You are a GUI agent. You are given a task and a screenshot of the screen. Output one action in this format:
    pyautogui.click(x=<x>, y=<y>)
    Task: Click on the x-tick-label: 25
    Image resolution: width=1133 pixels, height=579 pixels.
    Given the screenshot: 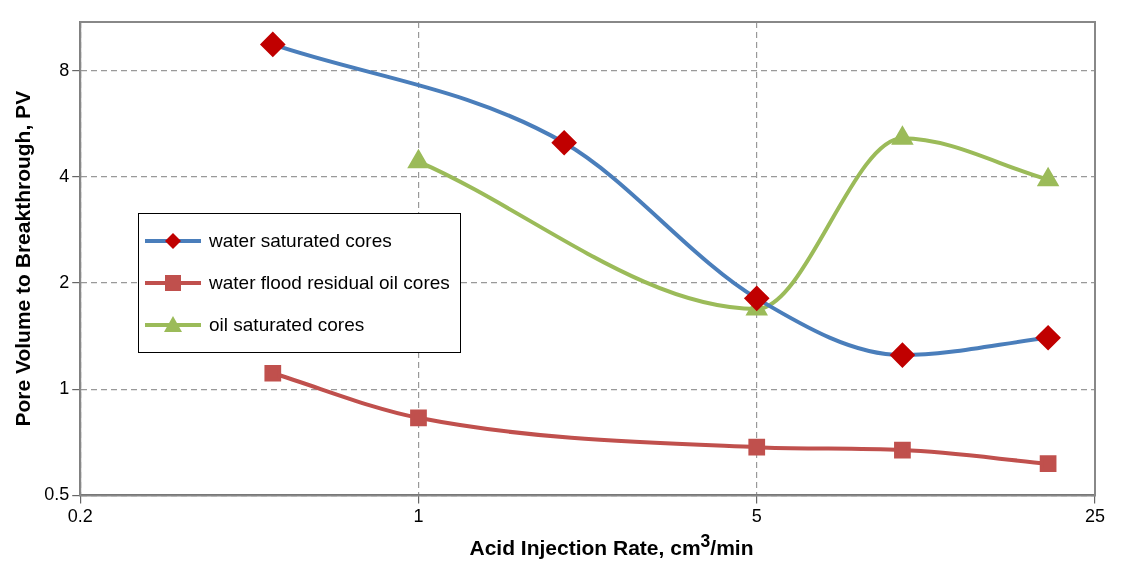 What is the action you would take?
    pyautogui.click(x=1095, y=516)
    